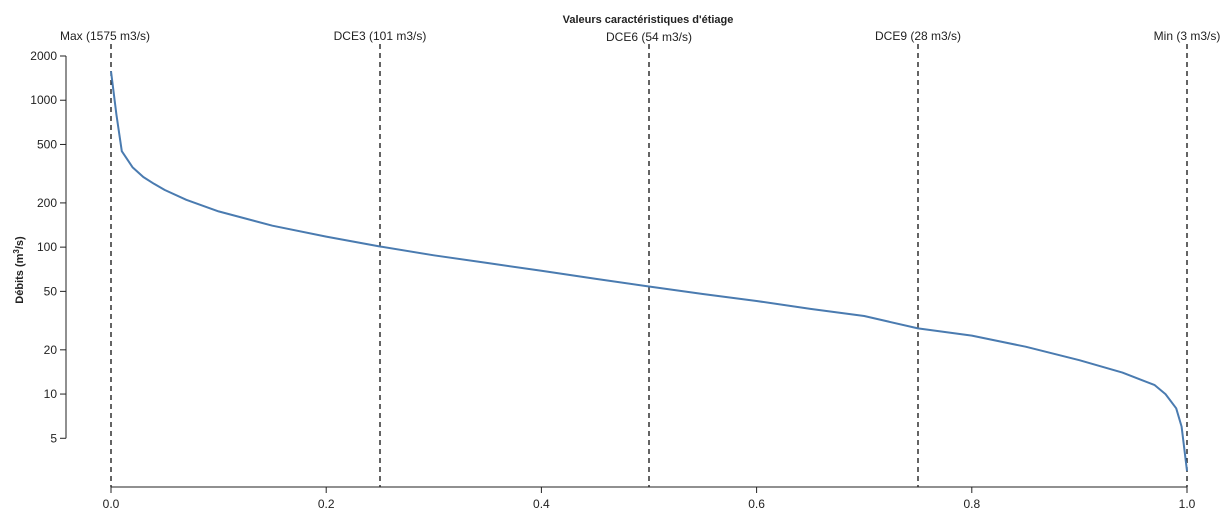 The width and height of the screenshot is (1226, 513). I want to click on reference-line-label: DCE3 (101 m3/s), so click(380, 36).